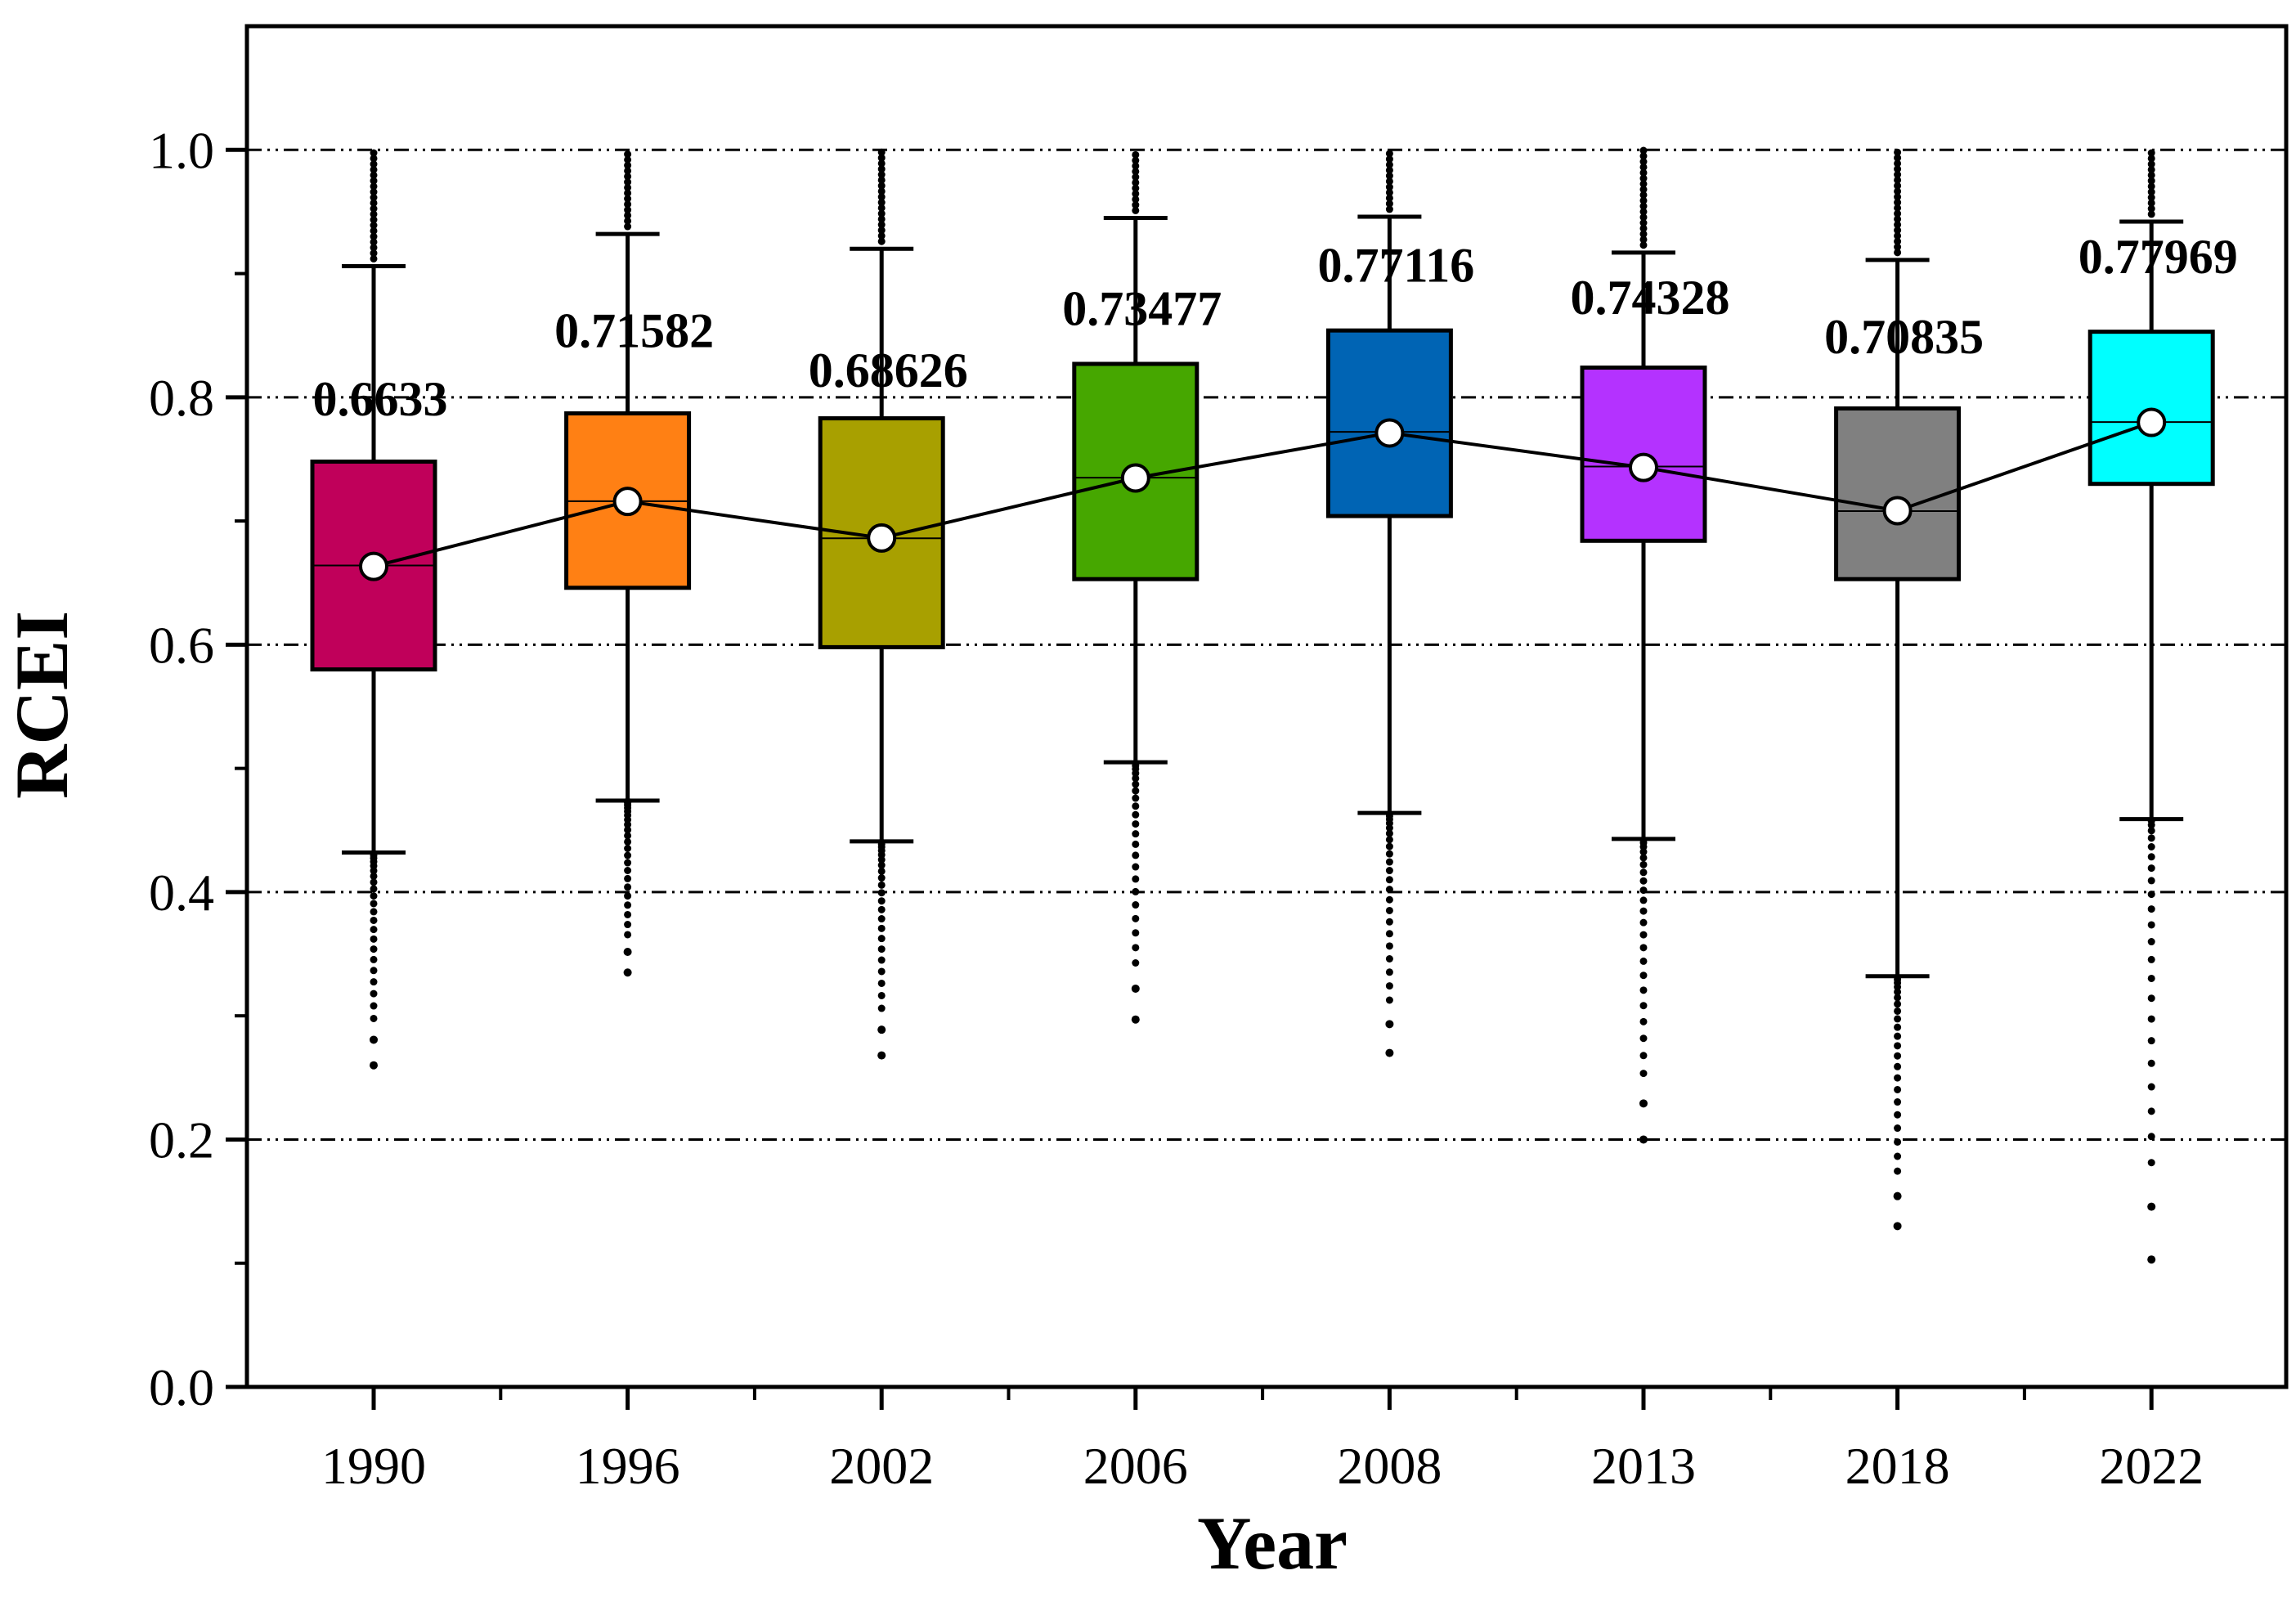 Image resolution: width=2296 pixels, height=1602 pixels. What do you see at coordinates (1396, 265) in the screenshot?
I see `mean-value-label: 0.77116` at bounding box center [1396, 265].